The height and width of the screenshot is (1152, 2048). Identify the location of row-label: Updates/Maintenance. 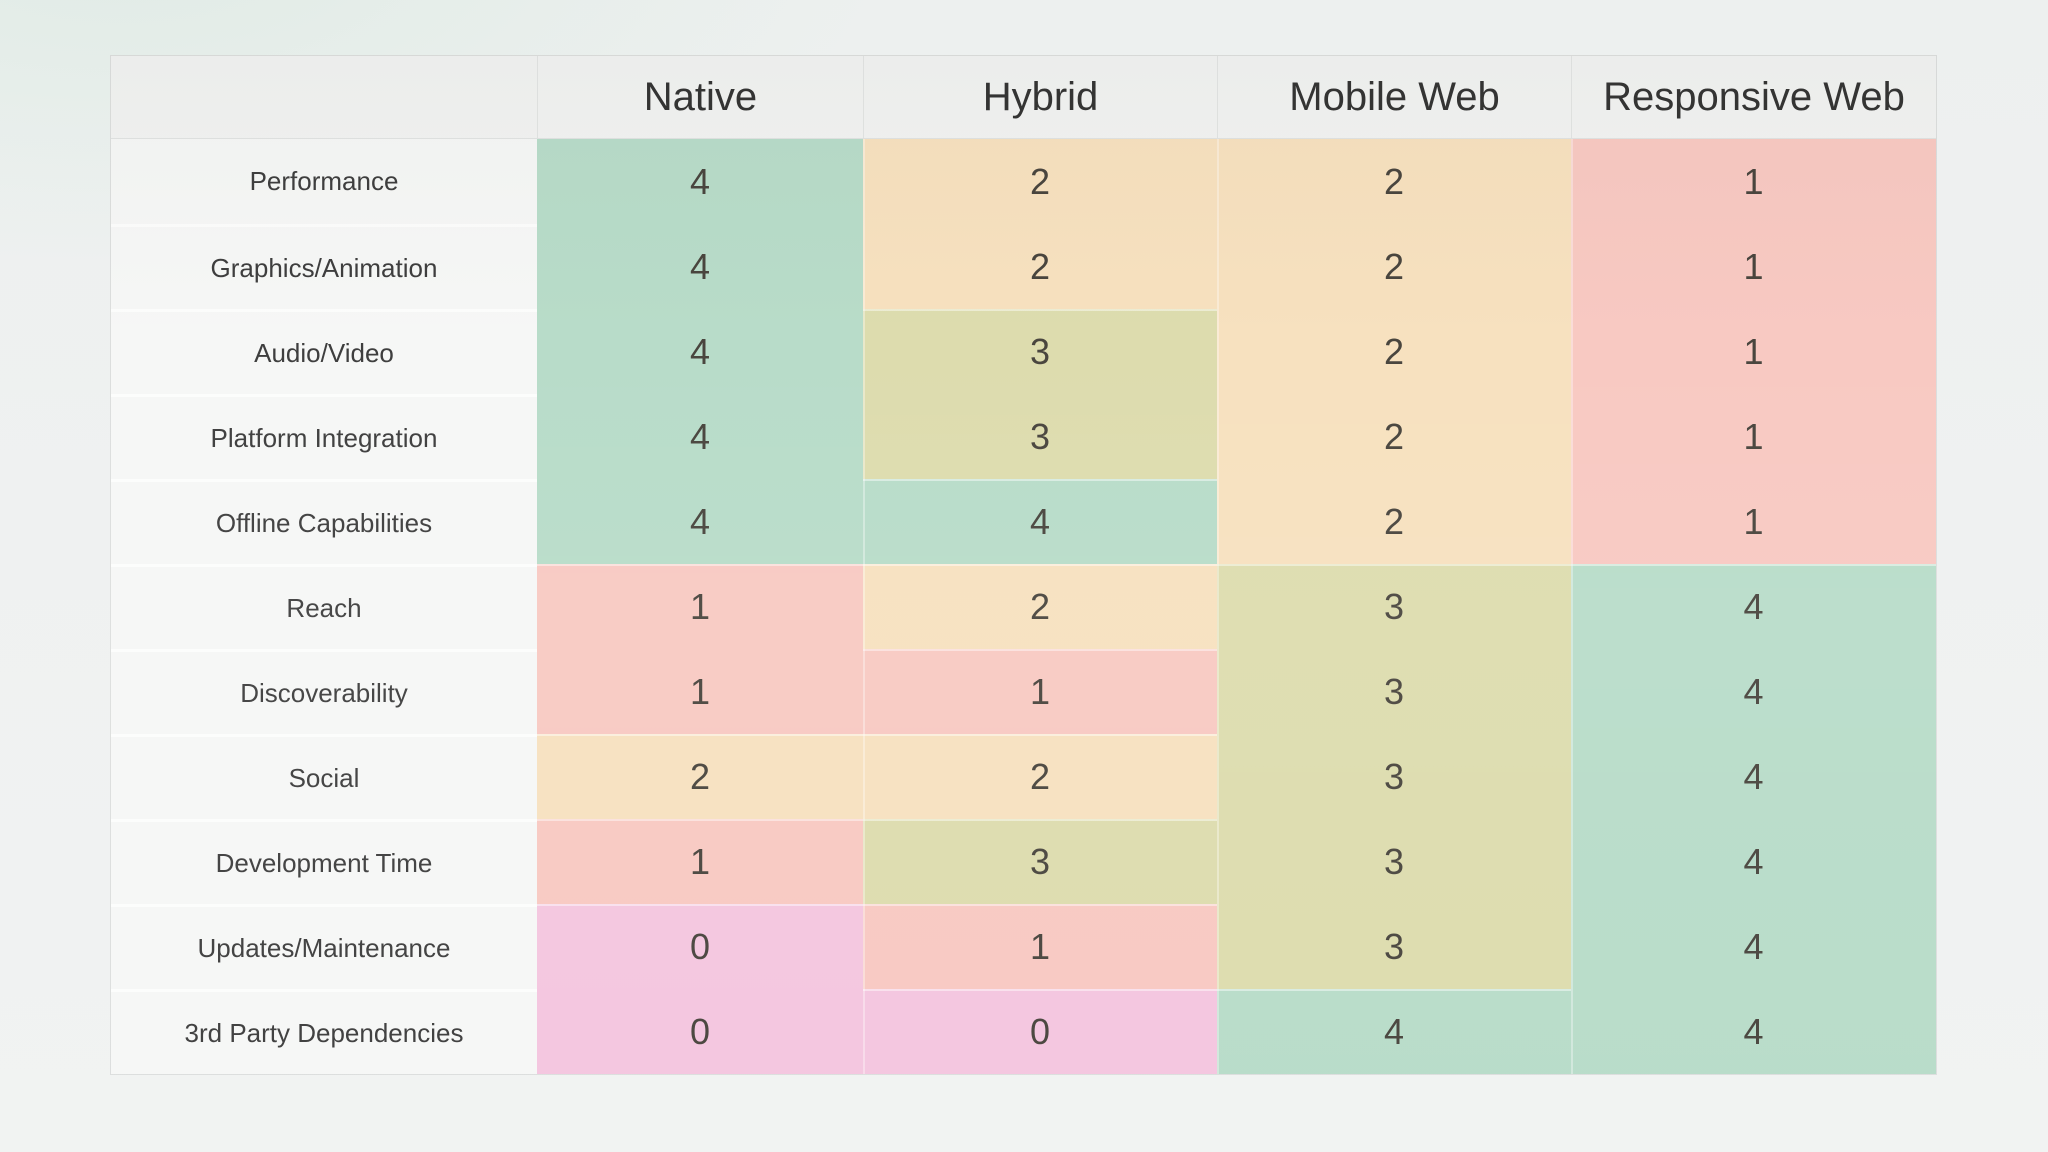
(324, 946).